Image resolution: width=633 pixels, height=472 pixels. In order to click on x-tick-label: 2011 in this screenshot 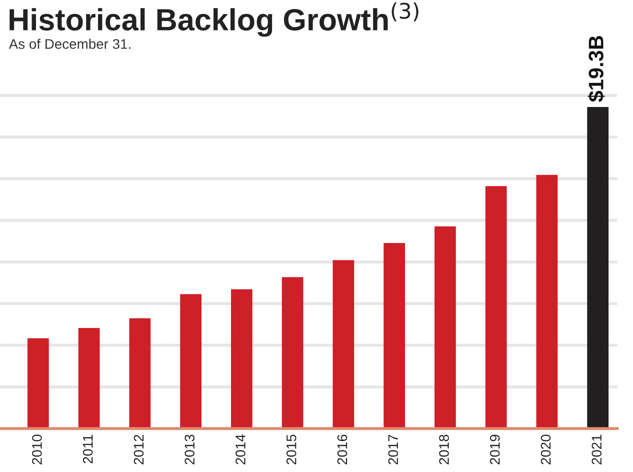, I will do `click(87, 449)`.